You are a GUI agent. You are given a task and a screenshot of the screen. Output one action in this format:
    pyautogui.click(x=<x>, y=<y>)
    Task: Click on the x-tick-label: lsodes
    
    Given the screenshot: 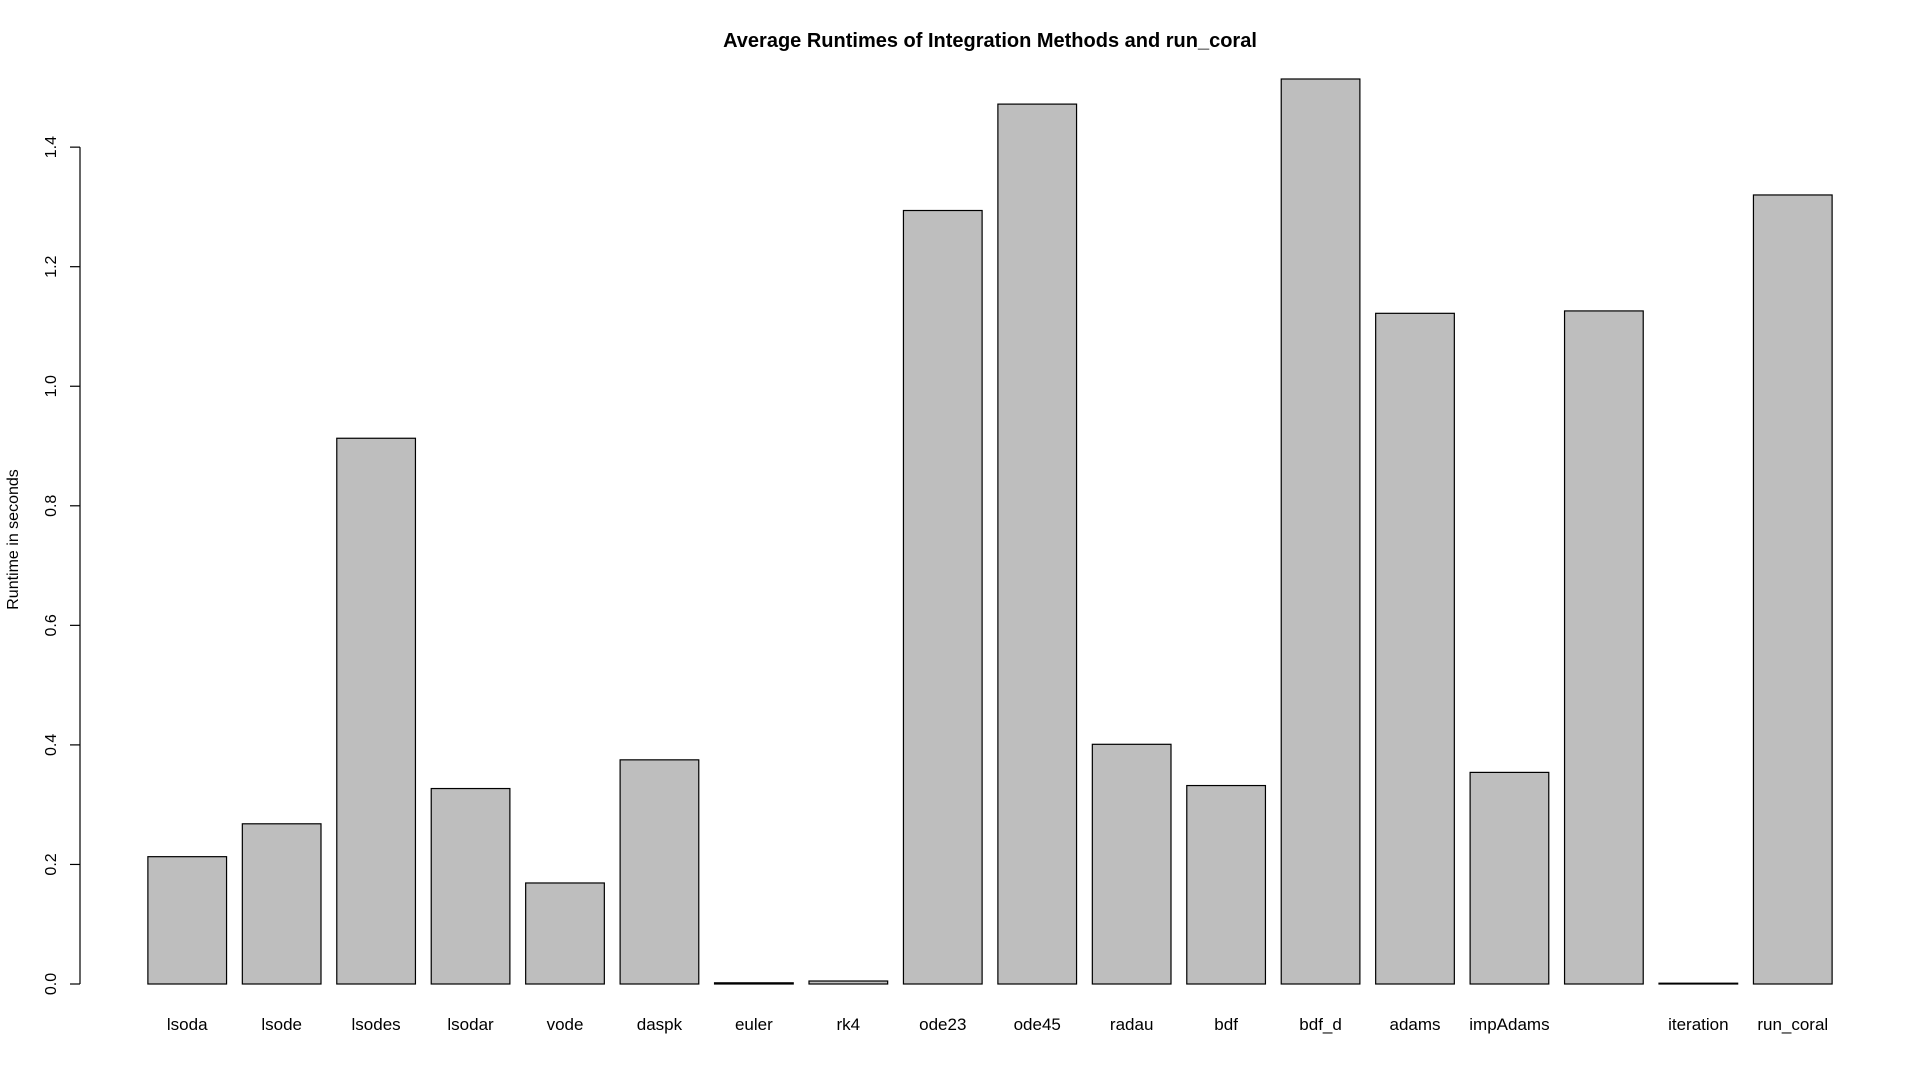 What is the action you would take?
    pyautogui.click(x=376, y=1024)
    